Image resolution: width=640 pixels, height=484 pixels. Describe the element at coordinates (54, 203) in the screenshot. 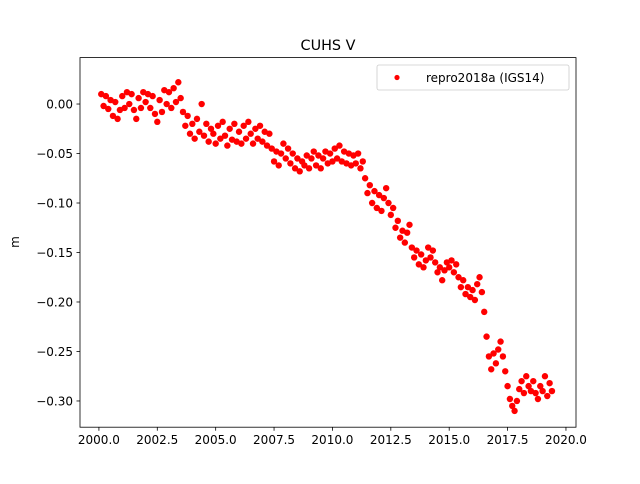

I see `y-tick-label: −0.10` at that location.